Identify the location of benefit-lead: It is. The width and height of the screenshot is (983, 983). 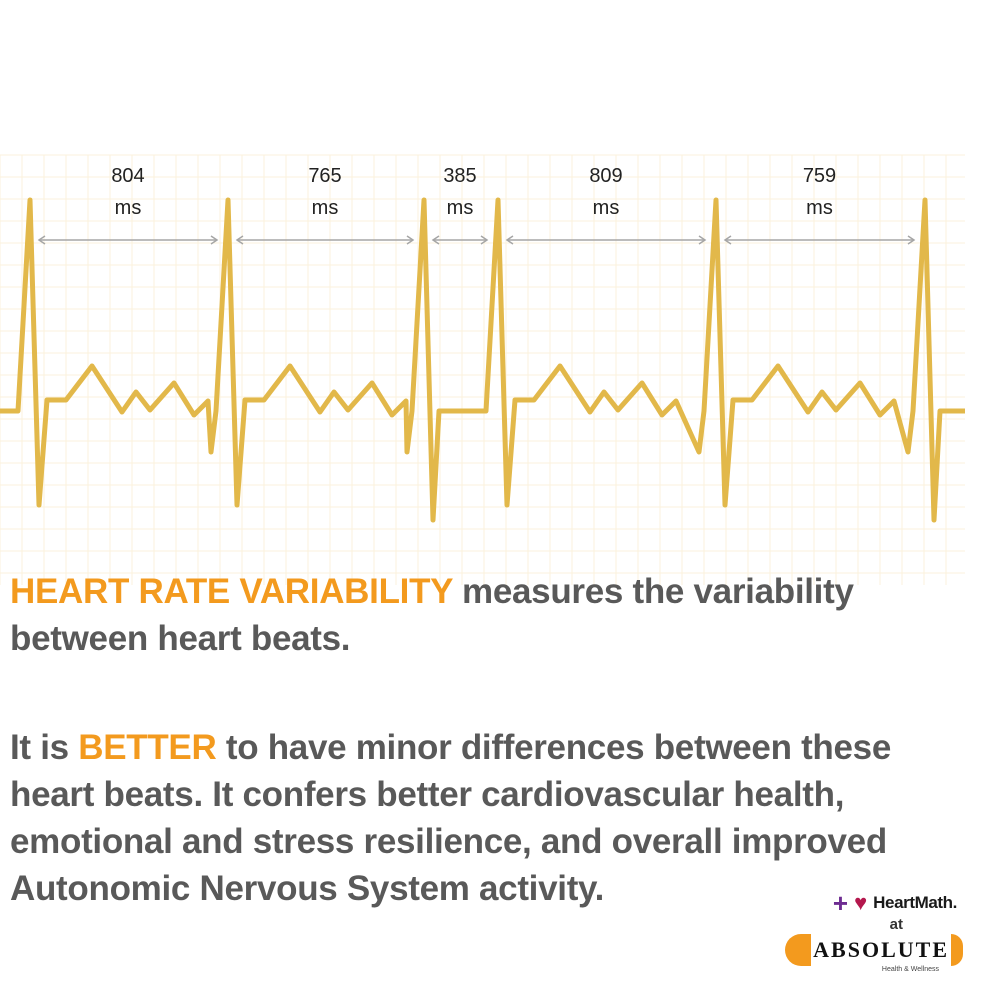
(44, 747).